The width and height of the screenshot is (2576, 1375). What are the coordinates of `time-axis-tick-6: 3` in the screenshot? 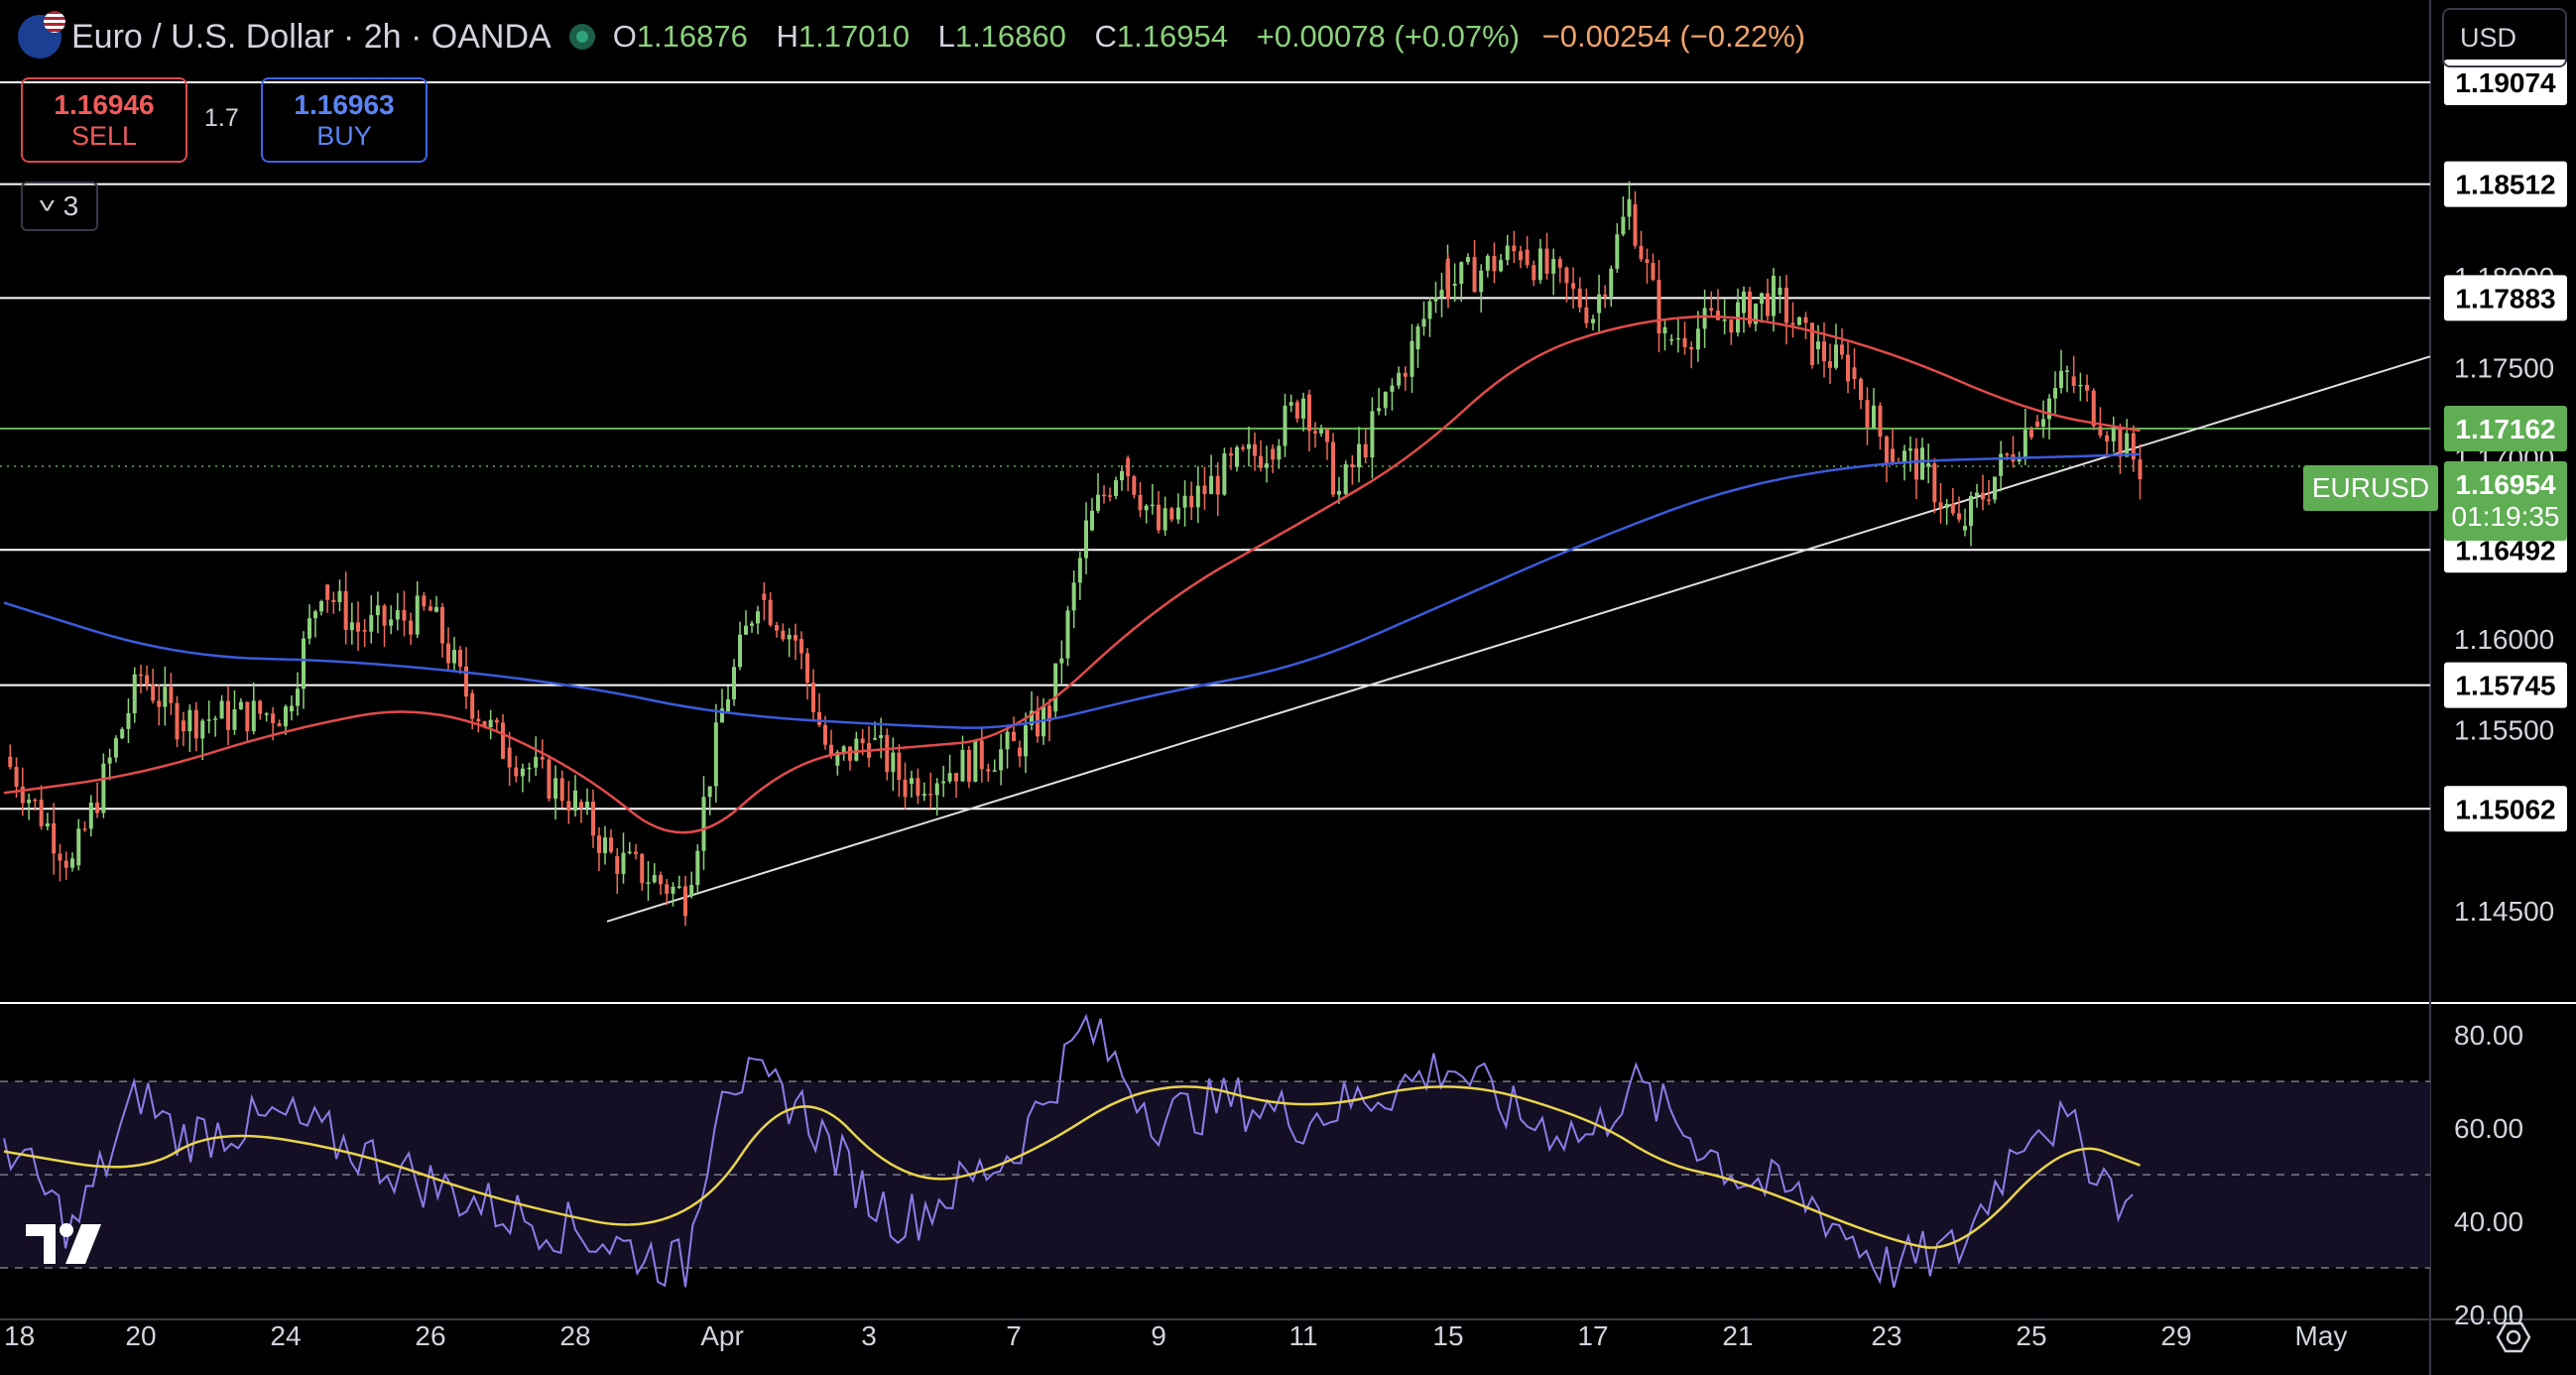 It's located at (869, 1335).